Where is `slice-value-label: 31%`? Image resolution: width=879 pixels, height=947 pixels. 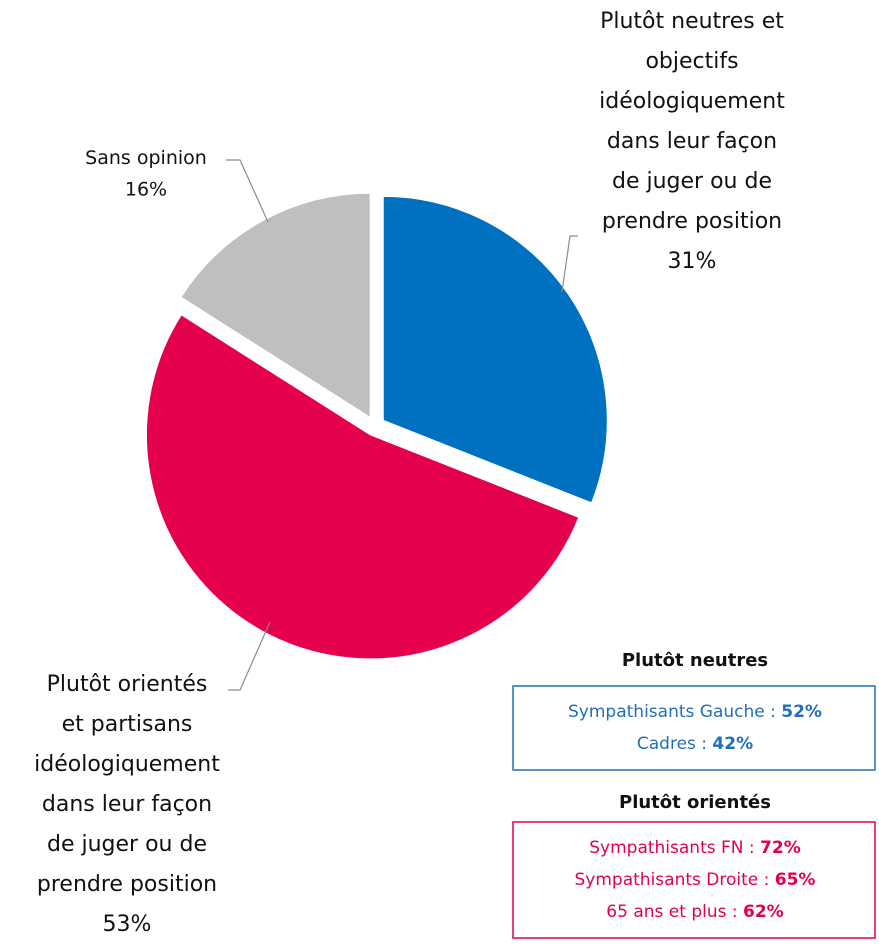 slice-value-label: 31% is located at coordinates (692, 261).